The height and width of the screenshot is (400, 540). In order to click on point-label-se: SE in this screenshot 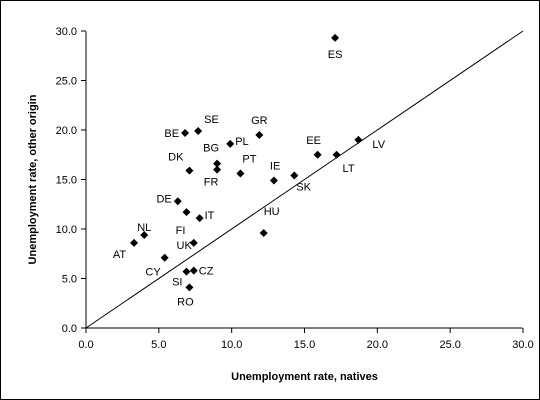, I will do `click(211, 120)`.